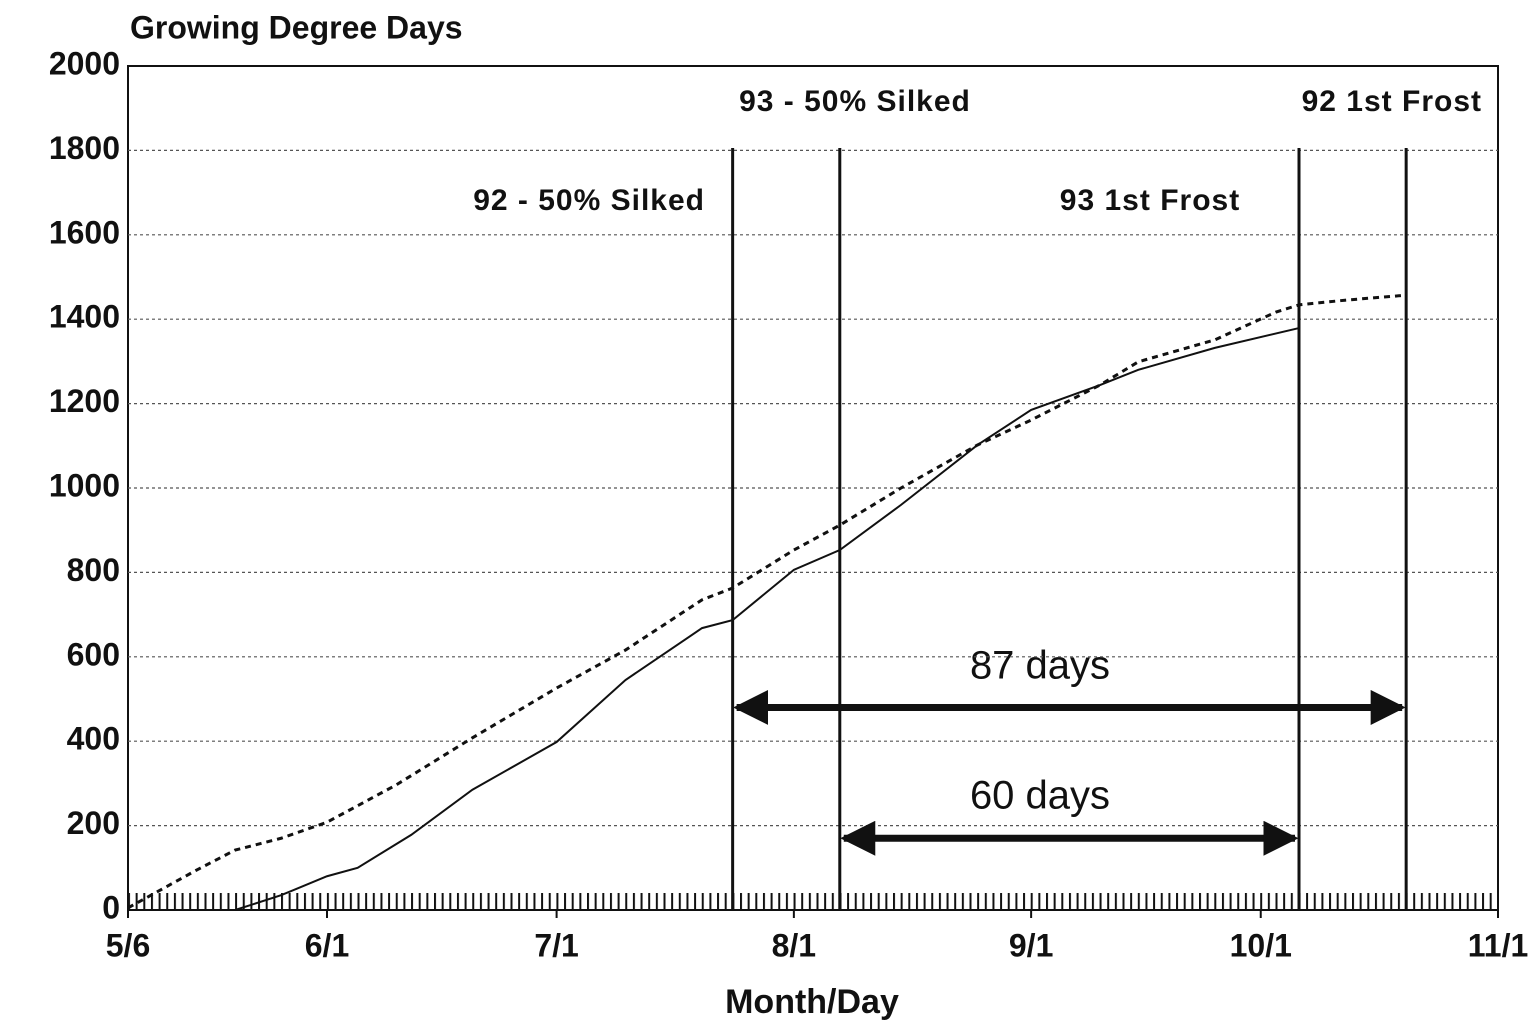  What do you see at coordinates (84, 232) in the screenshot?
I see `y-tick-label: 1600` at bounding box center [84, 232].